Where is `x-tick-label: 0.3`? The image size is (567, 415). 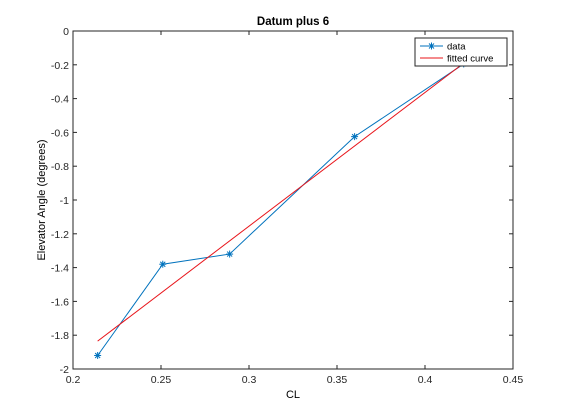 x-tick-label: 0.3 is located at coordinates (249, 380).